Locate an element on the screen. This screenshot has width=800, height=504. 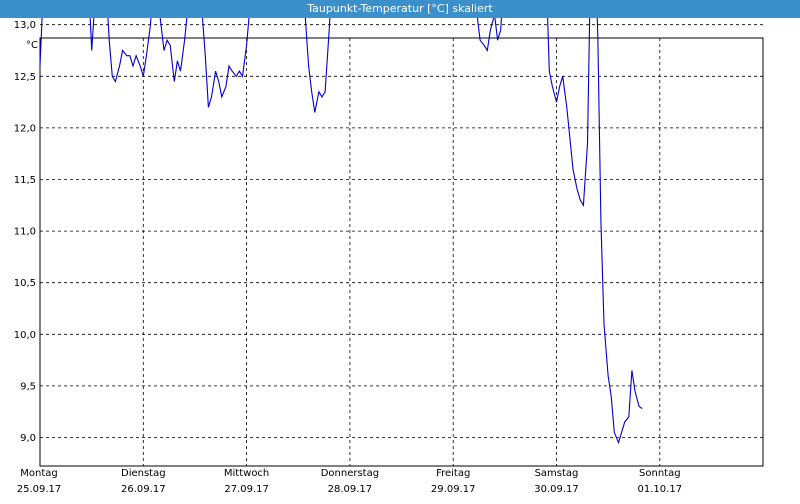
x-day-label: Freitag is located at coordinates (453, 473).